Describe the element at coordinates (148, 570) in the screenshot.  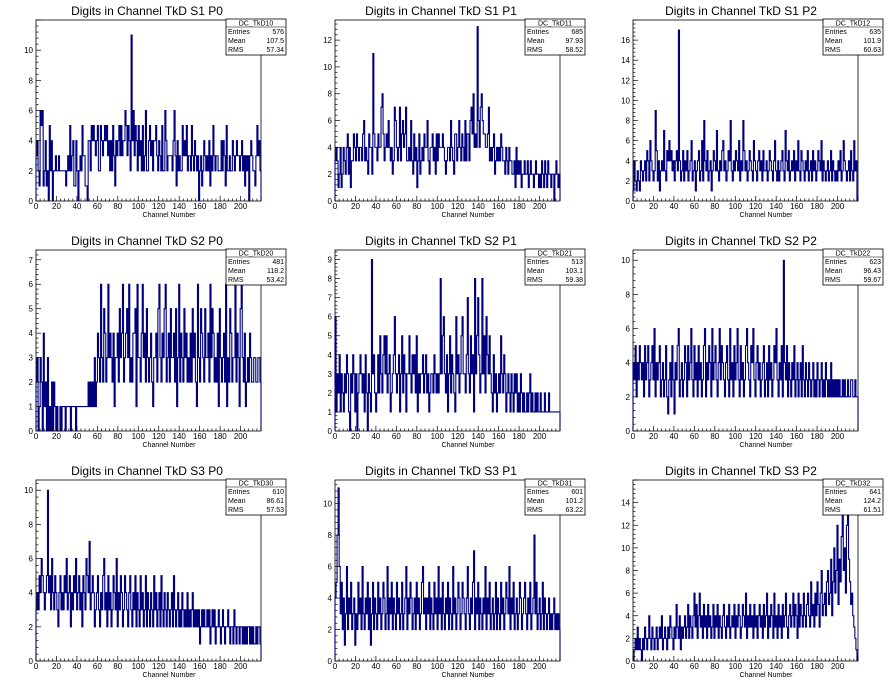
I see `plot-frame` at that location.